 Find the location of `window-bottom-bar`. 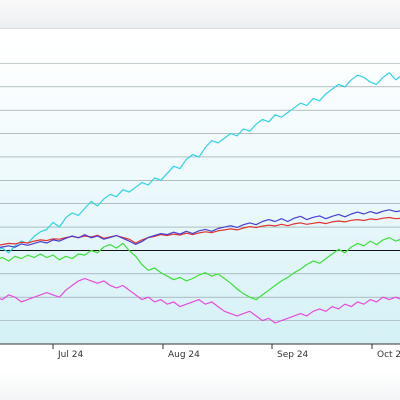

window-bottom-bar is located at coordinates (200, 386).